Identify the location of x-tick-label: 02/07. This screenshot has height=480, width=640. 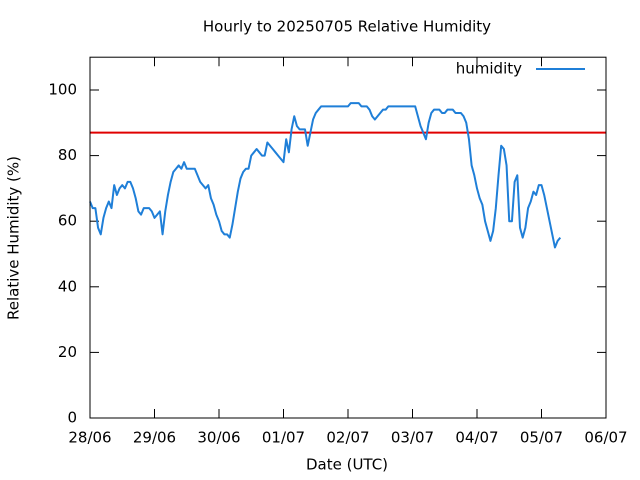
(347, 438).